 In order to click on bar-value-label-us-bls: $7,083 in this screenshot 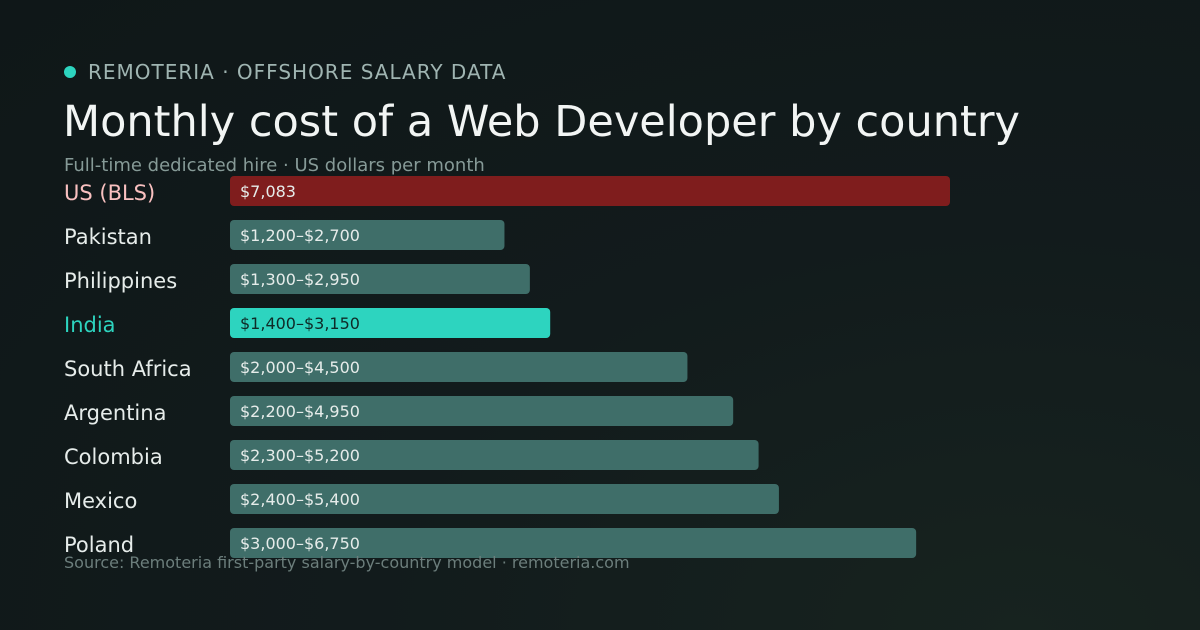, I will do `click(268, 191)`.